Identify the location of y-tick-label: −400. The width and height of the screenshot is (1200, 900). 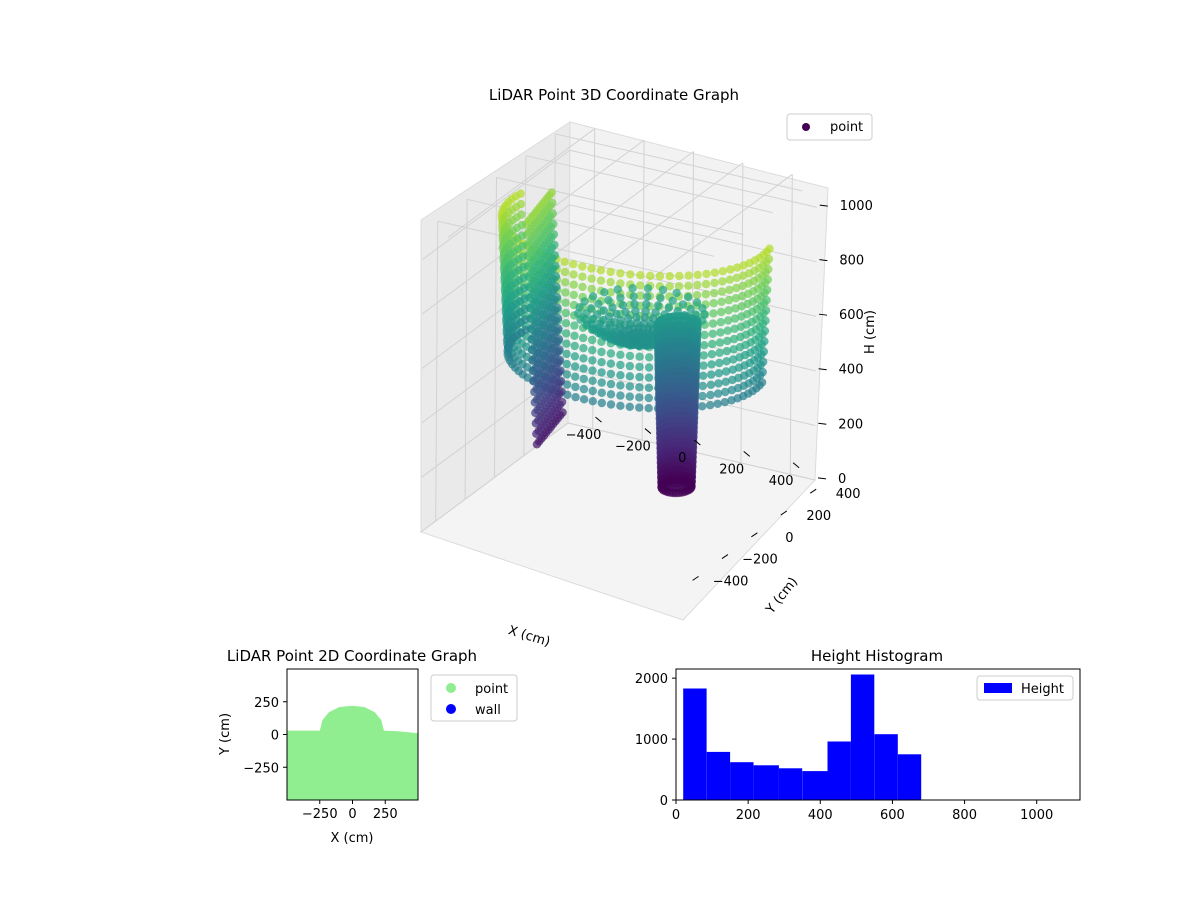
(731, 581).